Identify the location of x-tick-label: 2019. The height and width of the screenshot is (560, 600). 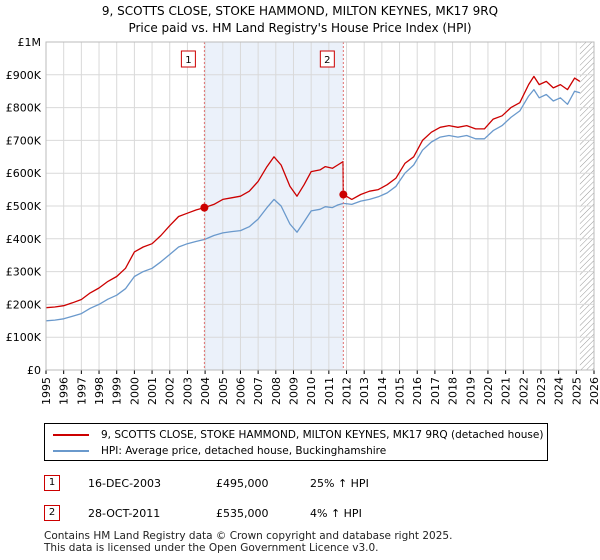
(470, 391).